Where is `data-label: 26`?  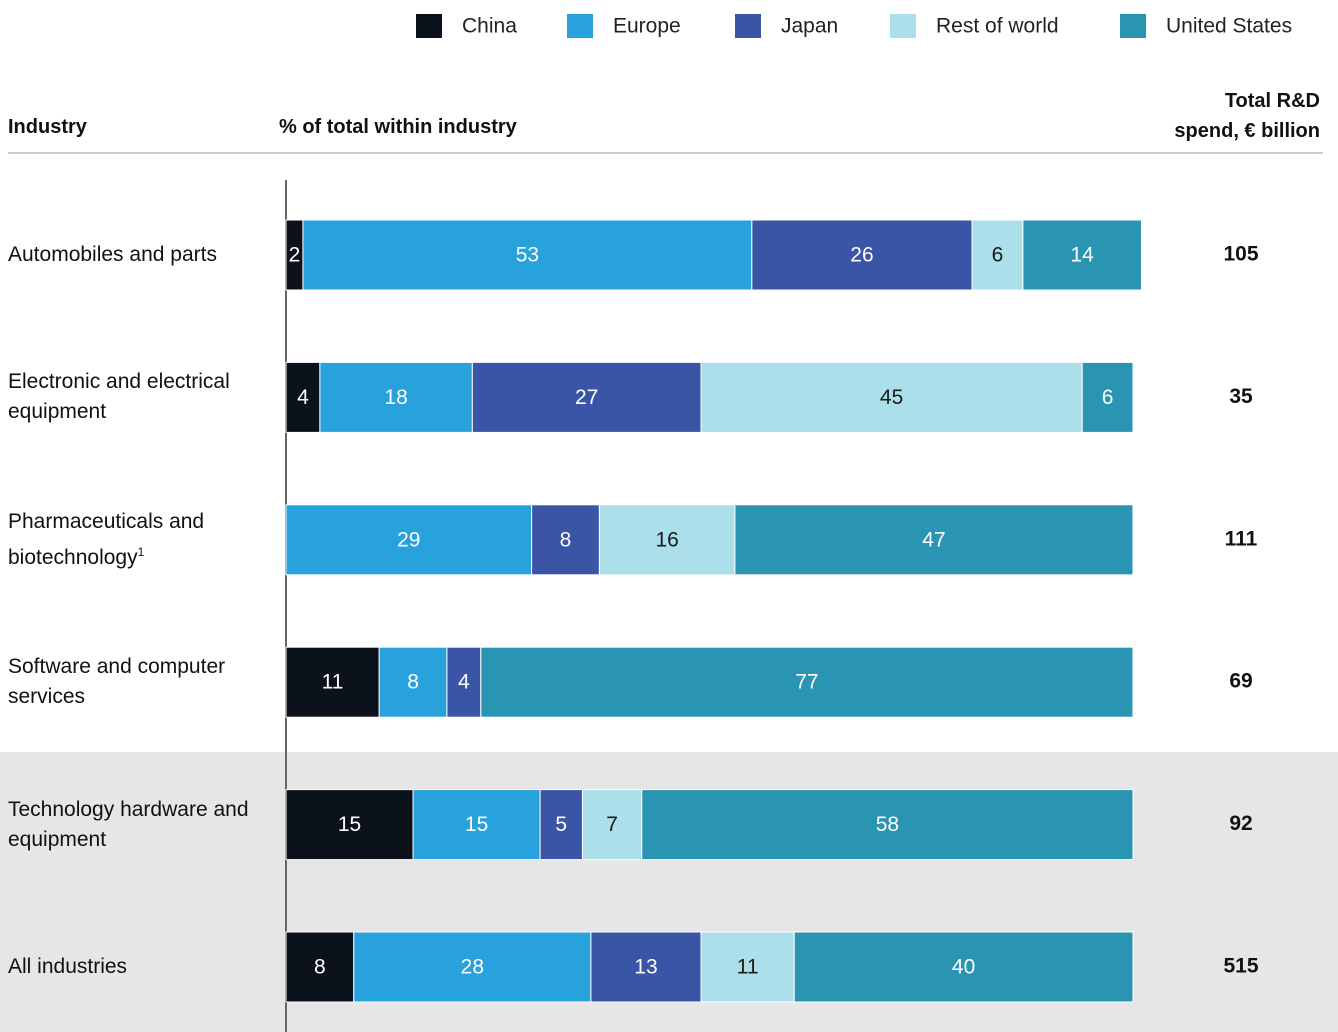 data-label: 26 is located at coordinates (861, 255).